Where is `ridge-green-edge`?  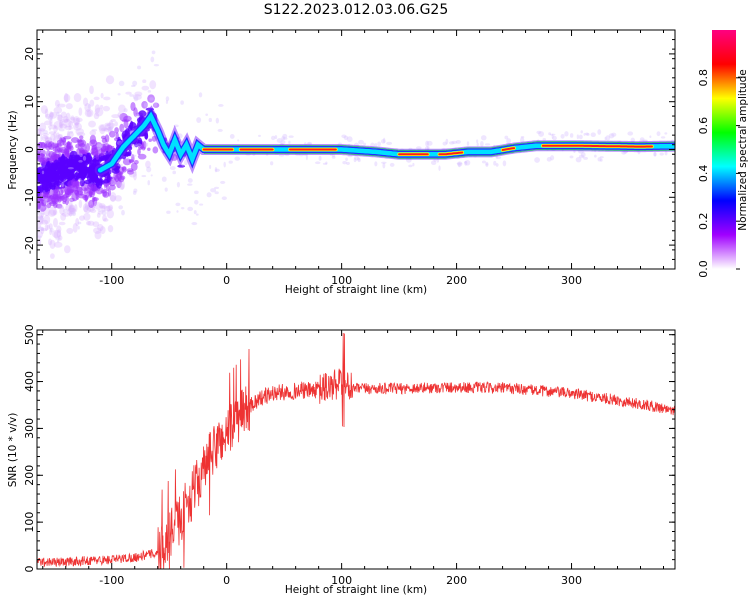
ridge-green-edge is located at coordinates (439, 146).